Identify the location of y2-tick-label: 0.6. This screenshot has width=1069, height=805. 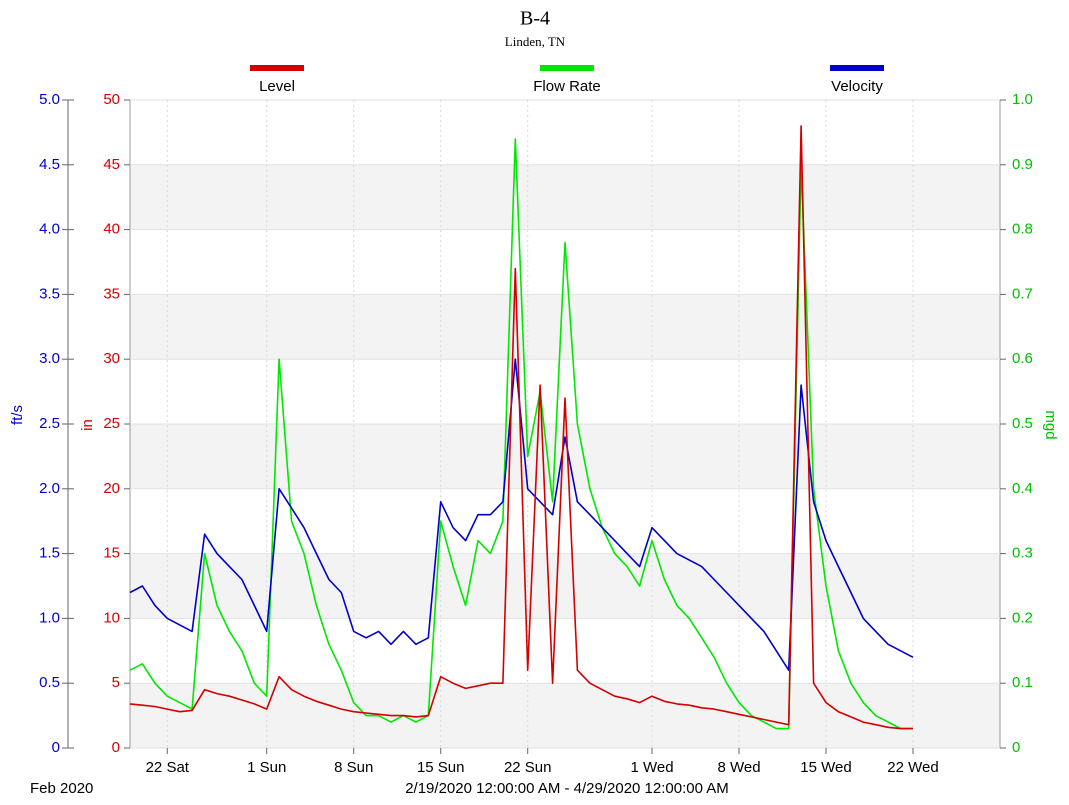
(1022, 358).